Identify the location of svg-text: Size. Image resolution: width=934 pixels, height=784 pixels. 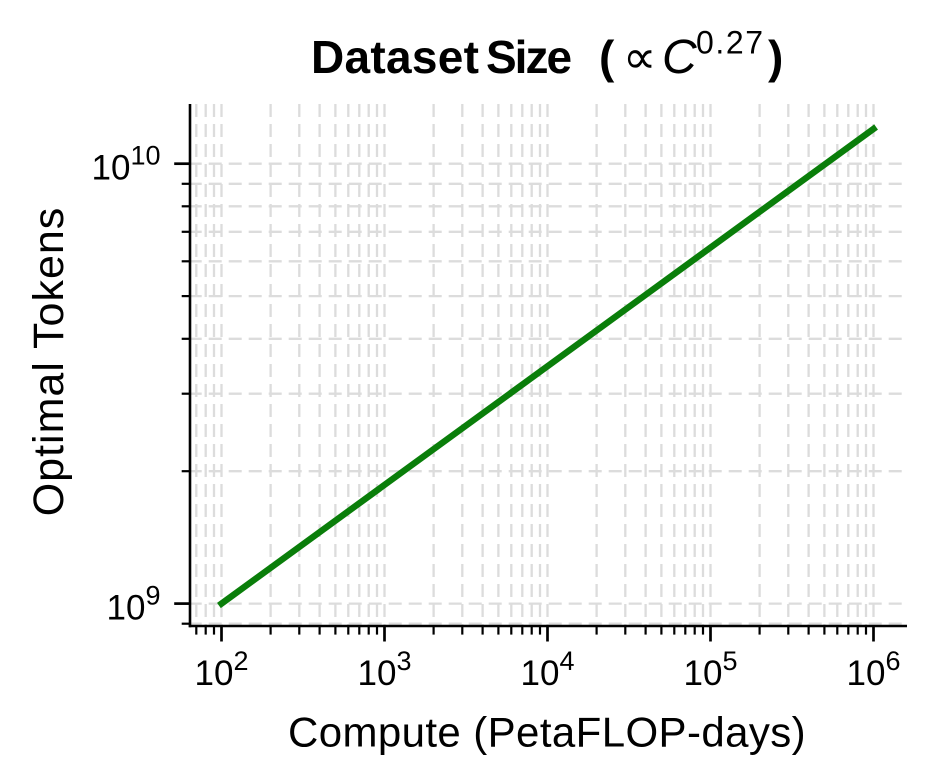
(528, 57).